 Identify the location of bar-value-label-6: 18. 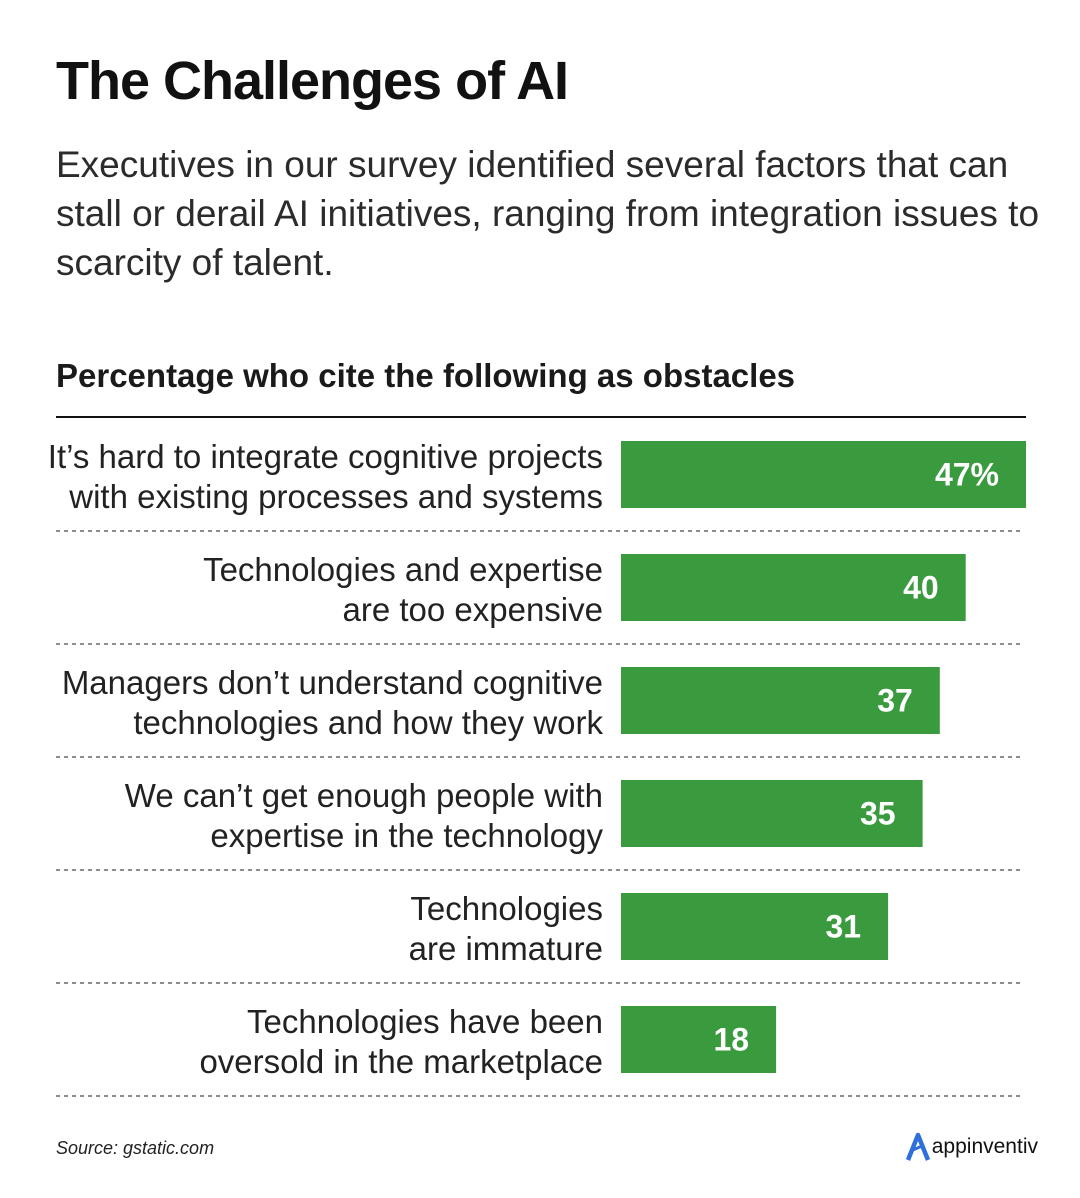
(732, 1040).